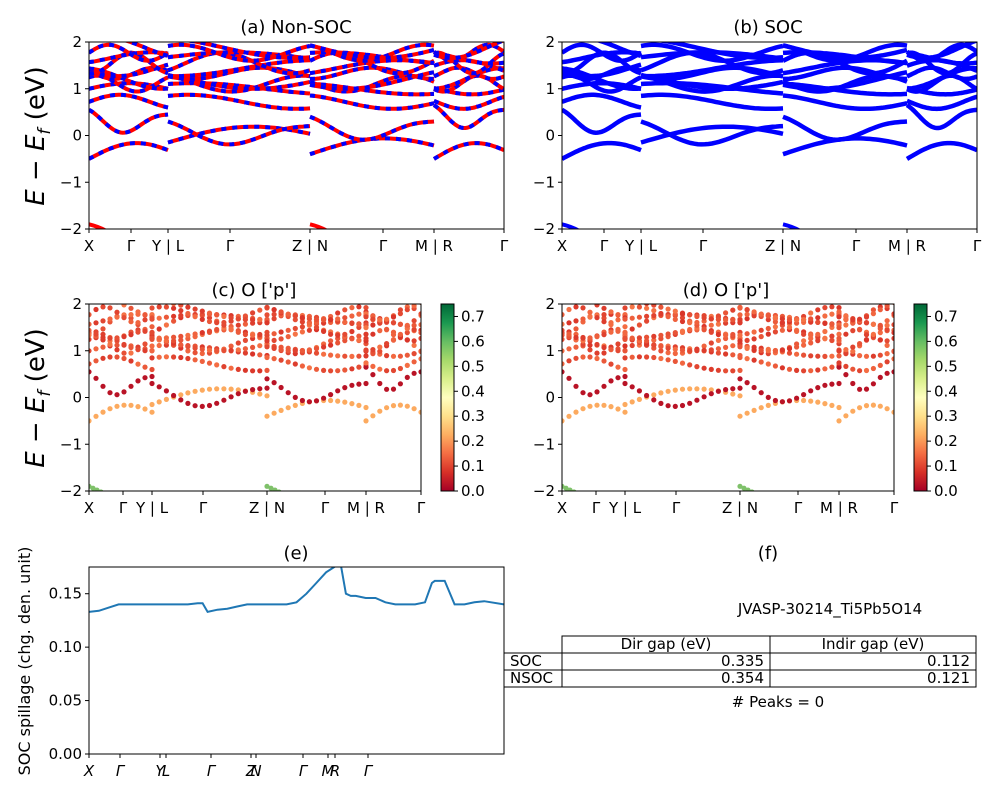 The width and height of the screenshot is (1000, 800). What do you see at coordinates (296, 590) in the screenshot?
I see `spillage-line` at bounding box center [296, 590].